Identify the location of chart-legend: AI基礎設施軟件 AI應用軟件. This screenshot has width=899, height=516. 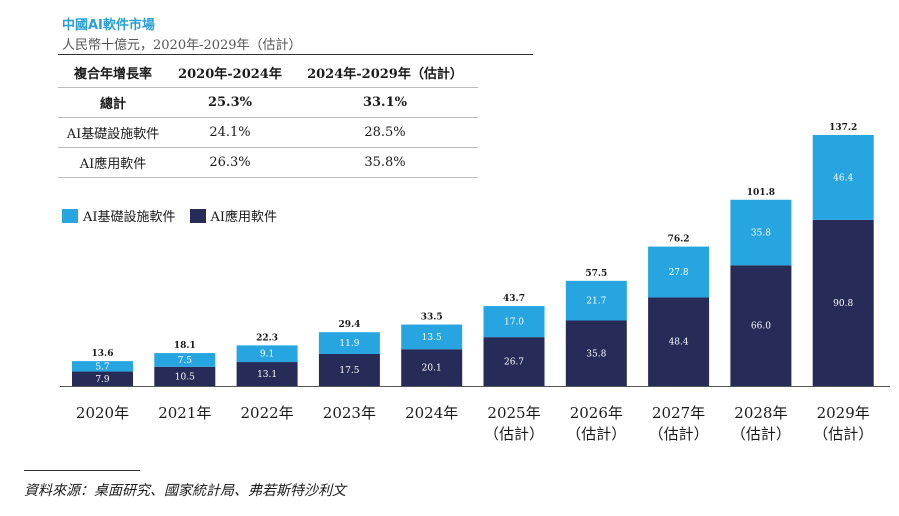
(176, 215).